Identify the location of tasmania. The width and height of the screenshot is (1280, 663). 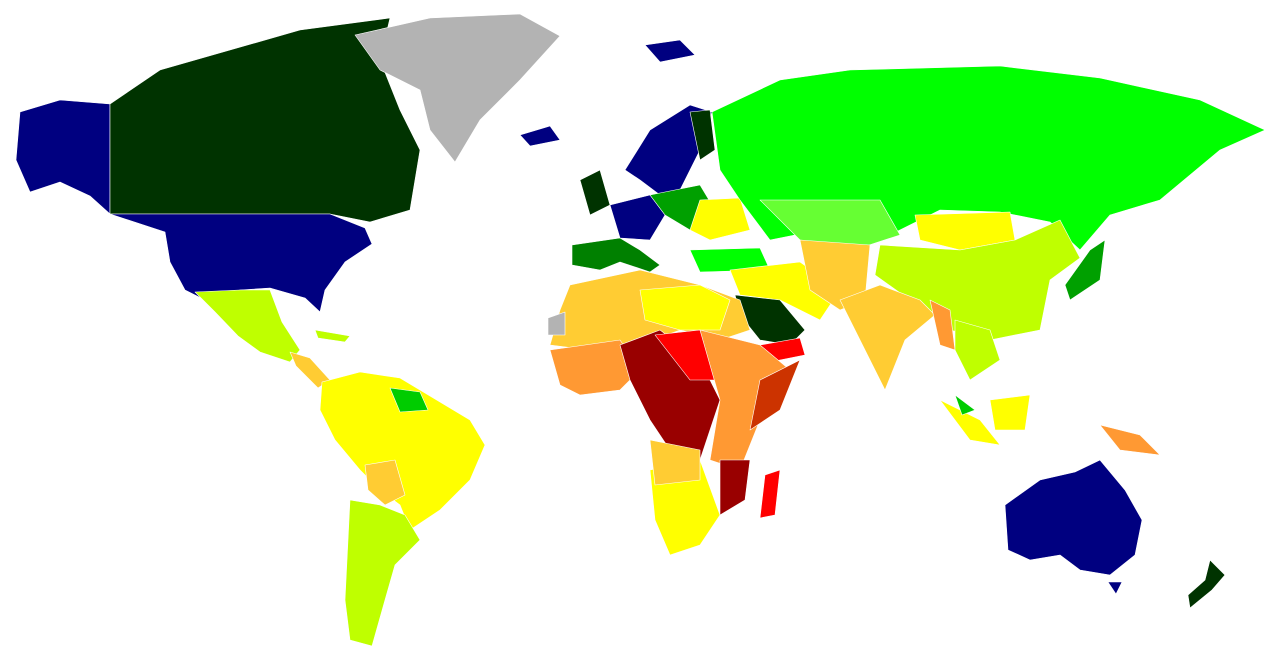
(1115, 588).